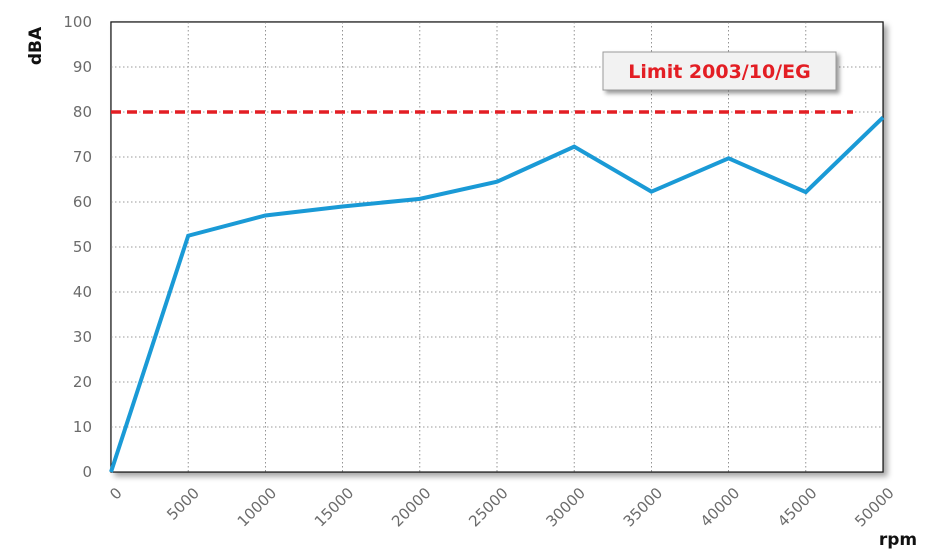 The height and width of the screenshot is (552, 939). Describe the element at coordinates (77, 22) in the screenshot. I see `y-tick-label: 100` at that location.